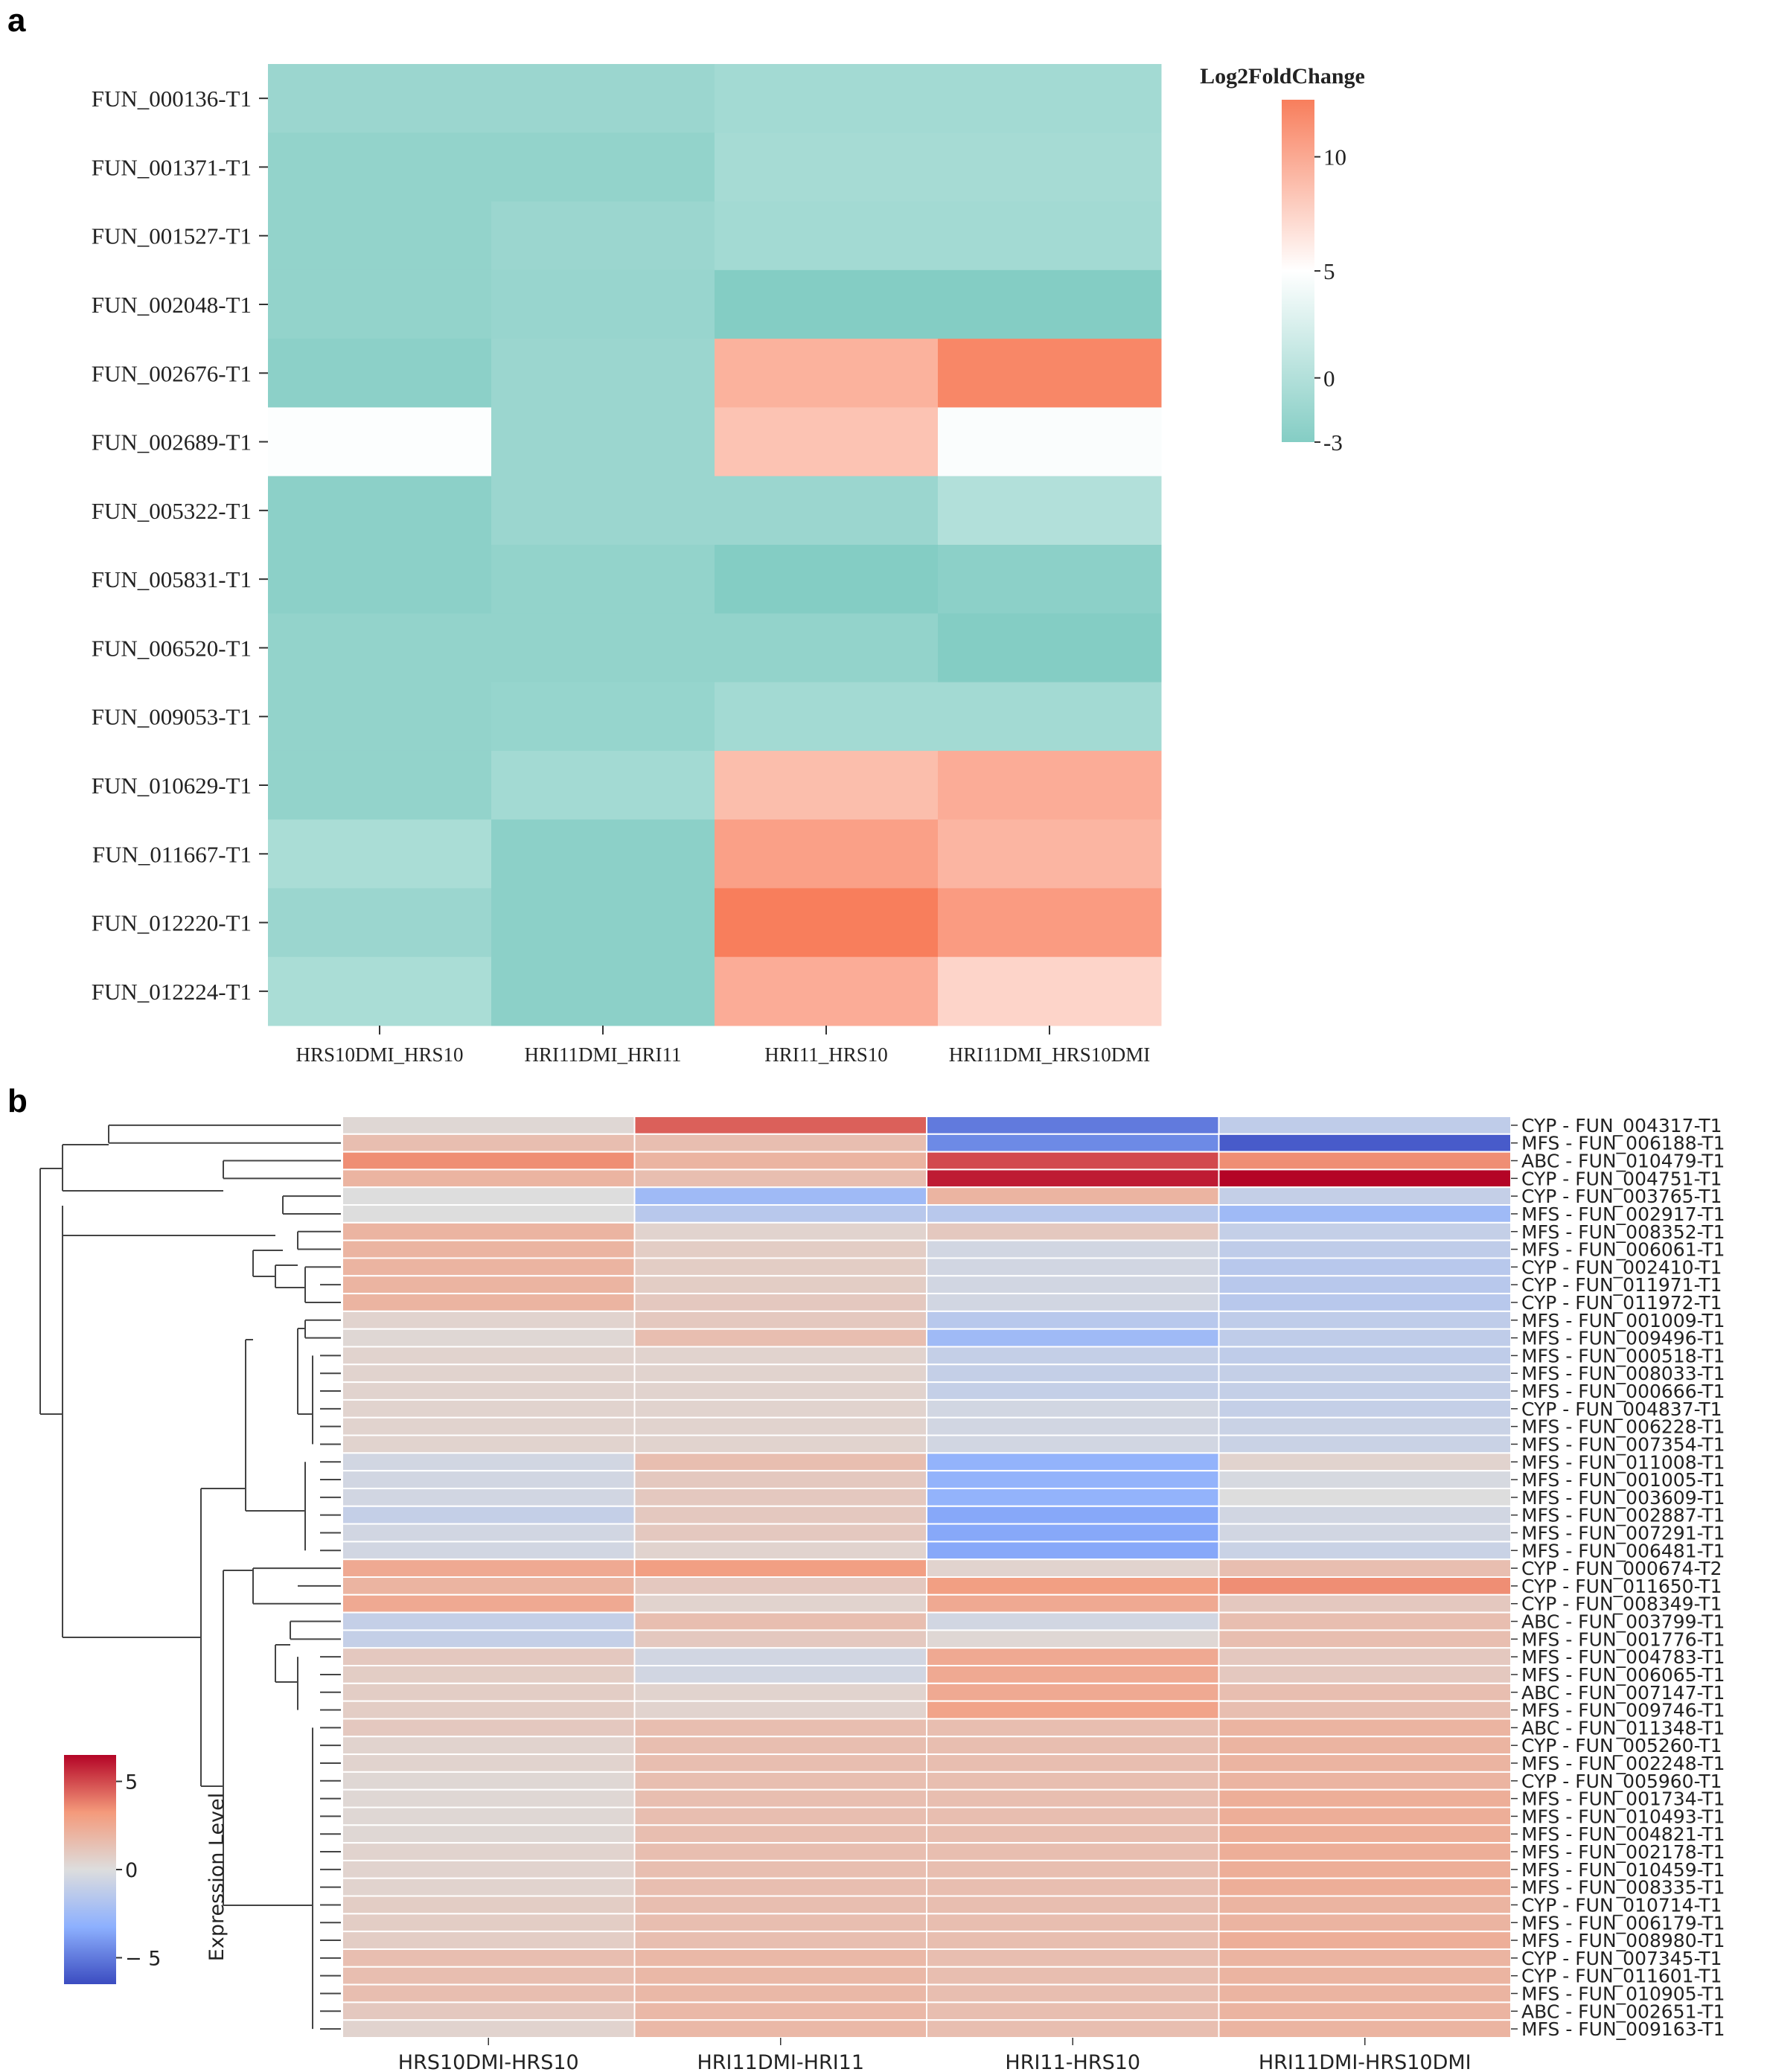 The width and height of the screenshot is (1767, 2072). What do you see at coordinates (1621, 1303) in the screenshot?
I see `row-label-b: CYP - FUN_011972-T1` at bounding box center [1621, 1303].